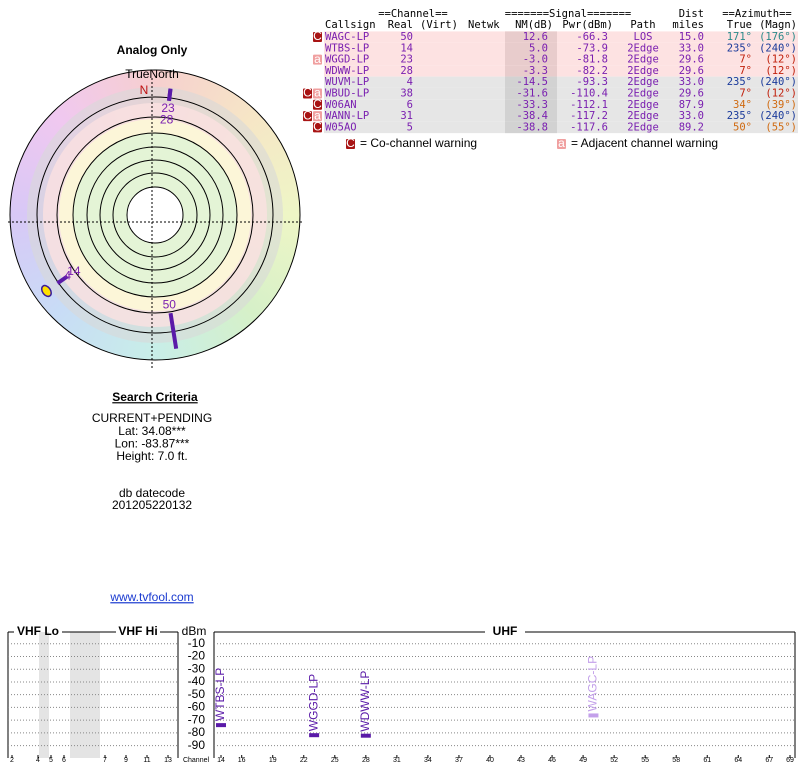 The image size is (800, 768). I want to click on column-header: Path, so click(642, 25).